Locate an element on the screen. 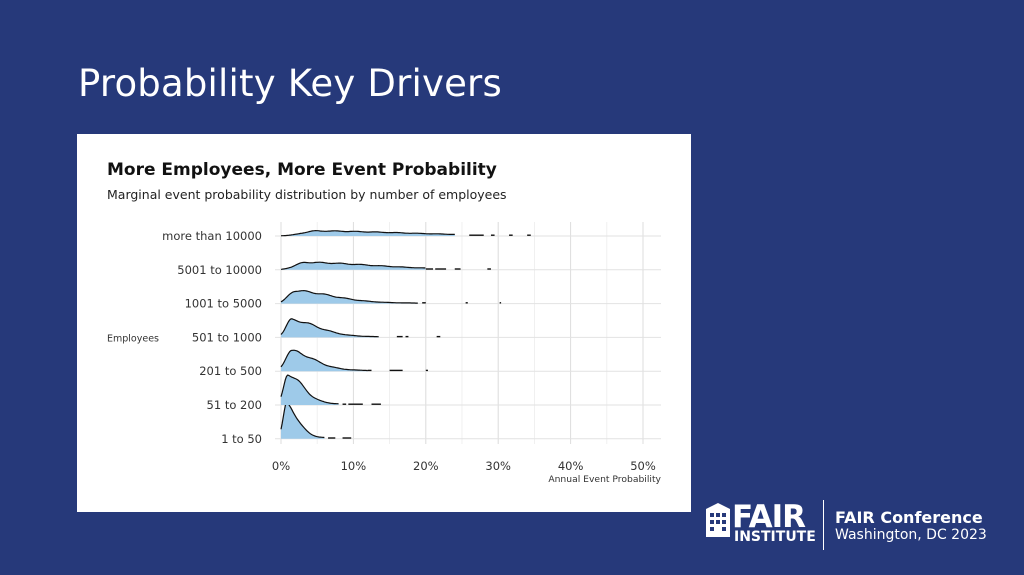 This screenshot has height=575, width=1024. category-label: 201 to 500 is located at coordinates (230, 371).